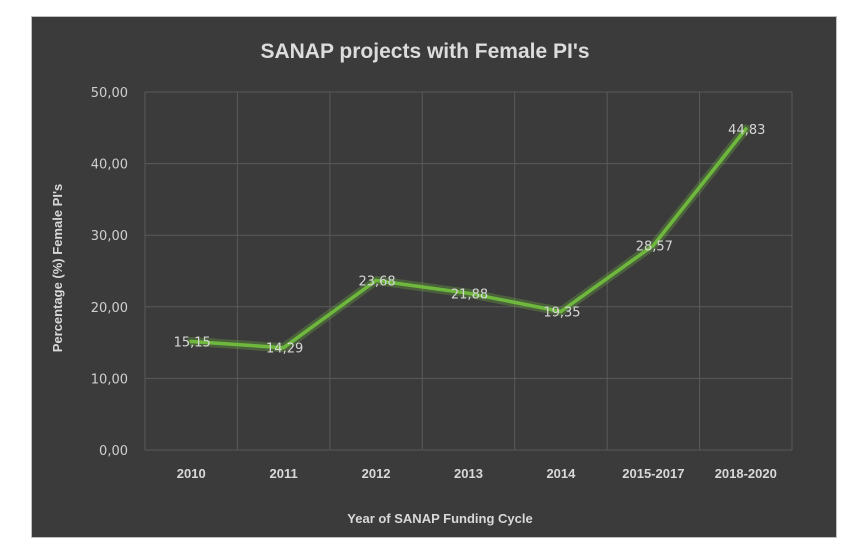 This screenshot has width=868, height=556. What do you see at coordinates (109, 236) in the screenshot?
I see `y-tick-label: 30,00` at bounding box center [109, 236].